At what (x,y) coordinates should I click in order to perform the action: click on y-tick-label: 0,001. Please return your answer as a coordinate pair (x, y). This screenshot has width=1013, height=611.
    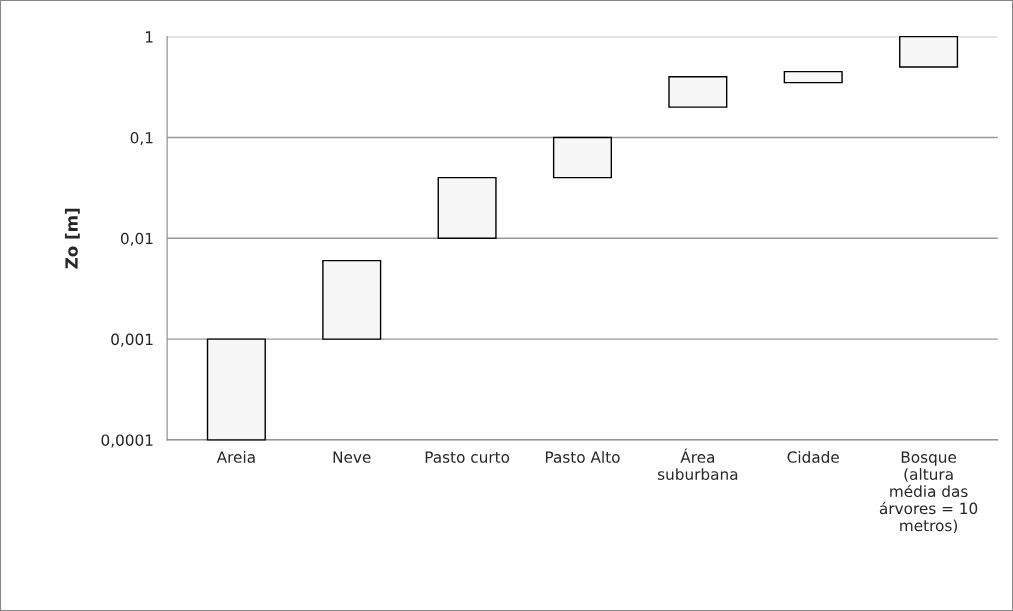
    Looking at the image, I should click on (132, 340).